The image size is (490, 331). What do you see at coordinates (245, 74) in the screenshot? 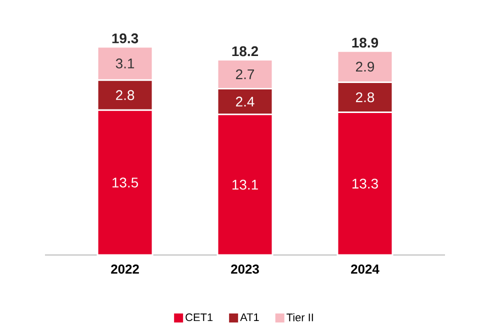
I see `data-label: 2.7` at bounding box center [245, 74].